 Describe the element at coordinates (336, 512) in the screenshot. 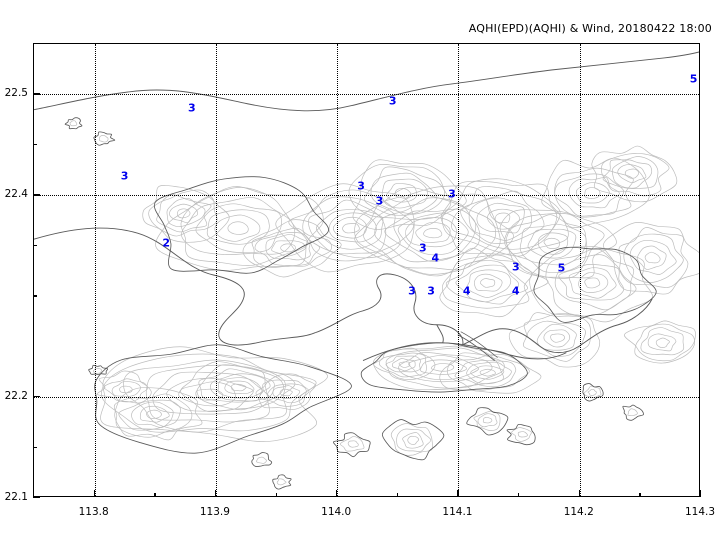

I see `x-tick-label: 114.0` at that location.